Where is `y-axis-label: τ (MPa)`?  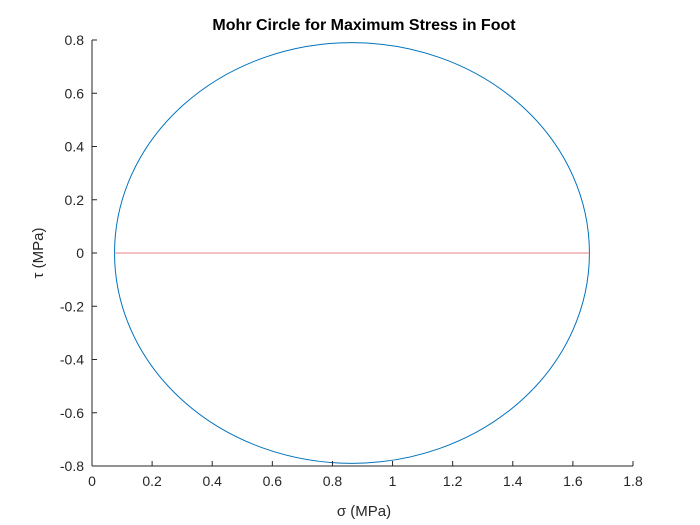 y-axis-label: τ (MPa) is located at coordinates (38, 253).